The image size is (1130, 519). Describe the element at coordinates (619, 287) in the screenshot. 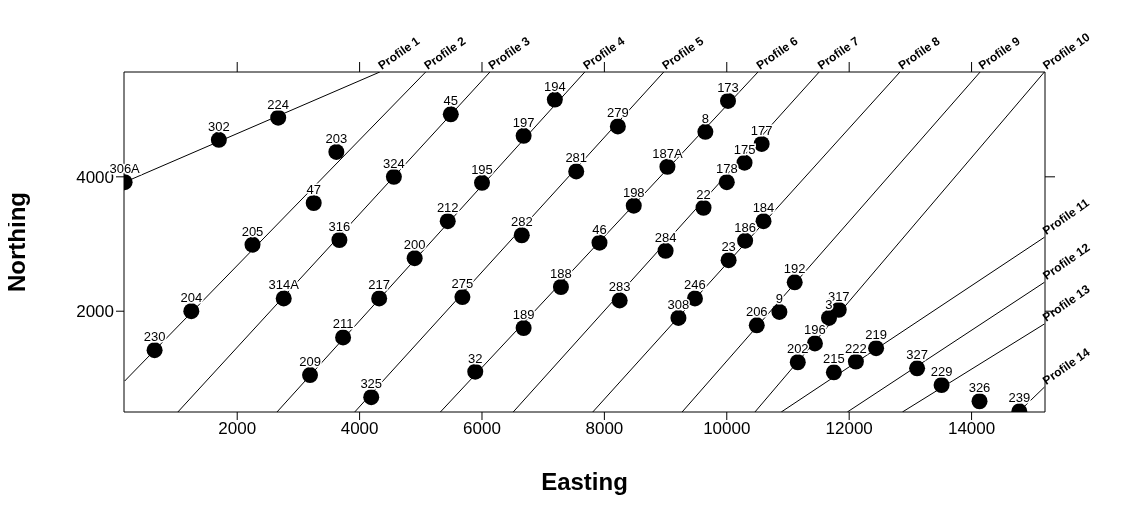

I see `annotation: 283` at that location.